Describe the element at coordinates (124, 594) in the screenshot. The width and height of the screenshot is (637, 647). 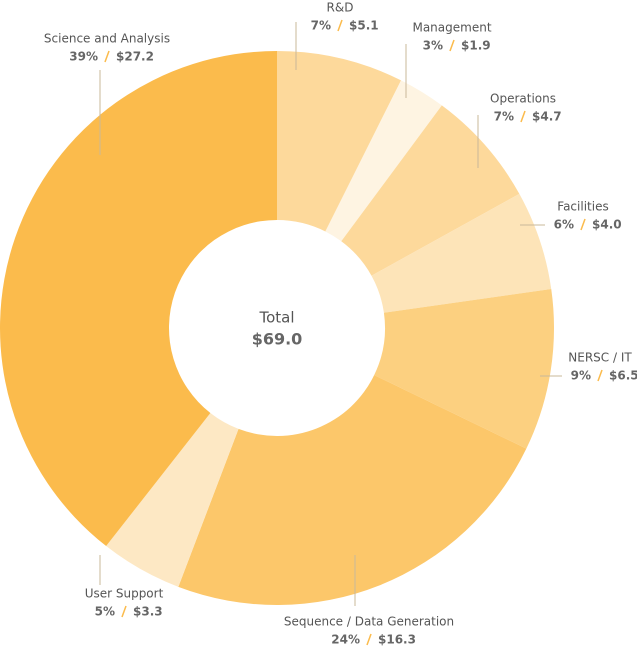
I see `slice-label: User Support` at that location.